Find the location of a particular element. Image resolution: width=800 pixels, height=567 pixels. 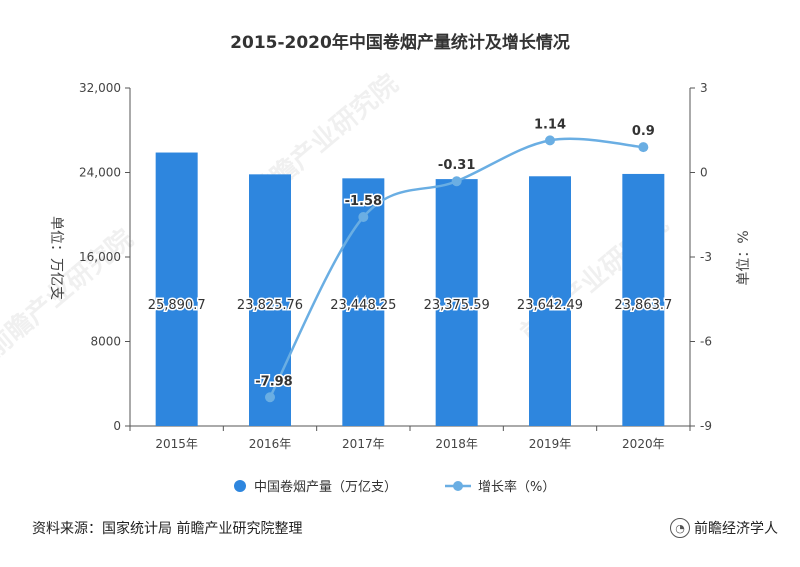

left-tick-label: 16,000 is located at coordinates (100, 257).